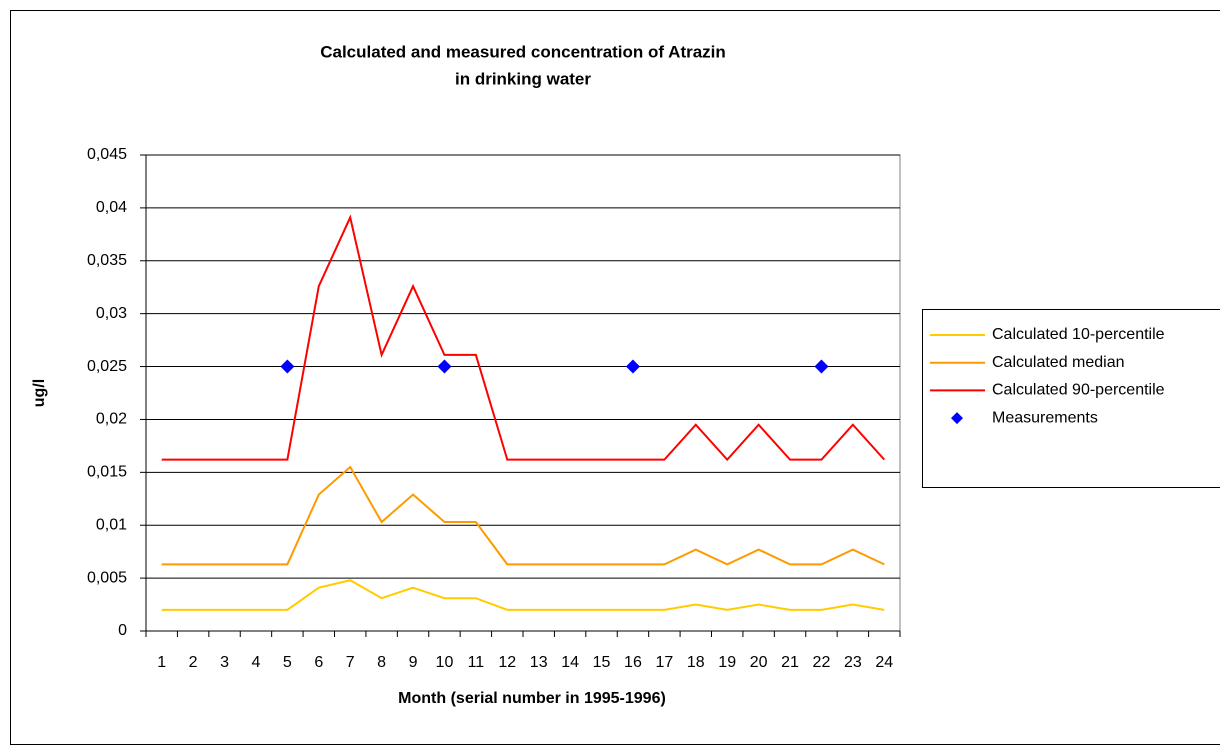 This screenshot has height=754, width=1220. Describe the element at coordinates (107, 260) in the screenshot. I see `y-tick-label: 0,035` at that location.